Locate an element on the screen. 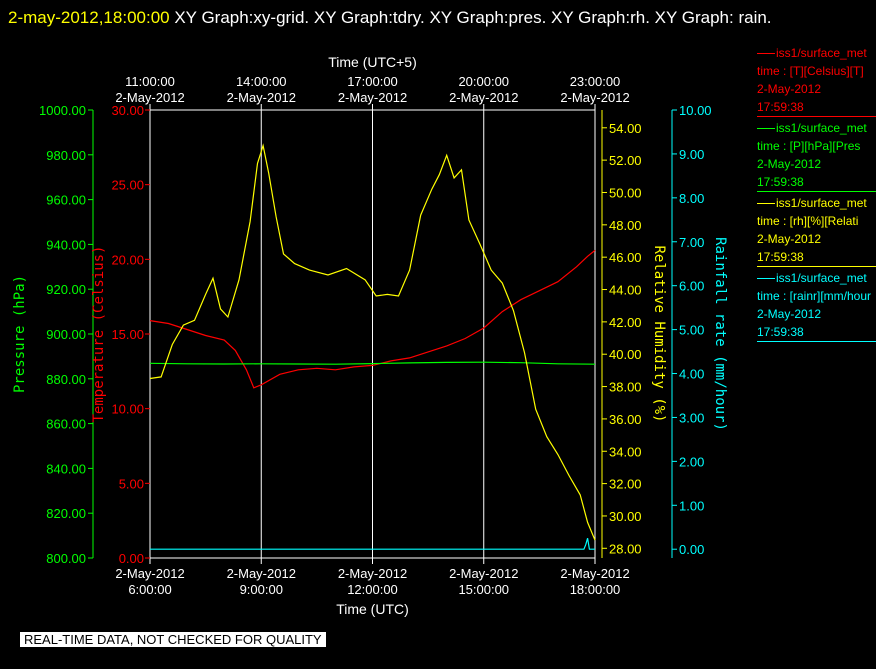 The width and height of the screenshot is (876, 669). x-top-axis-label: Time (UTC+5) is located at coordinates (372, 62).